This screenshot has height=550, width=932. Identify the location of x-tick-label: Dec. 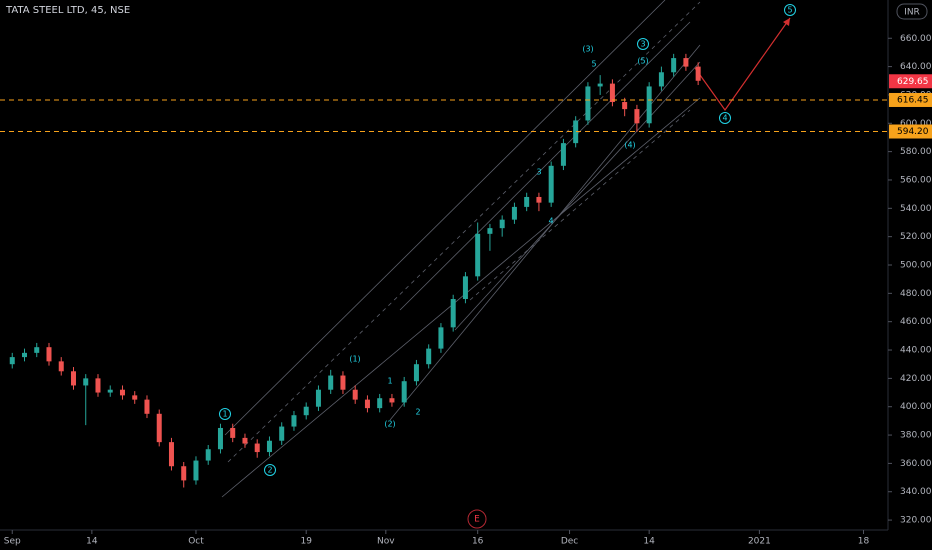
(569, 542).